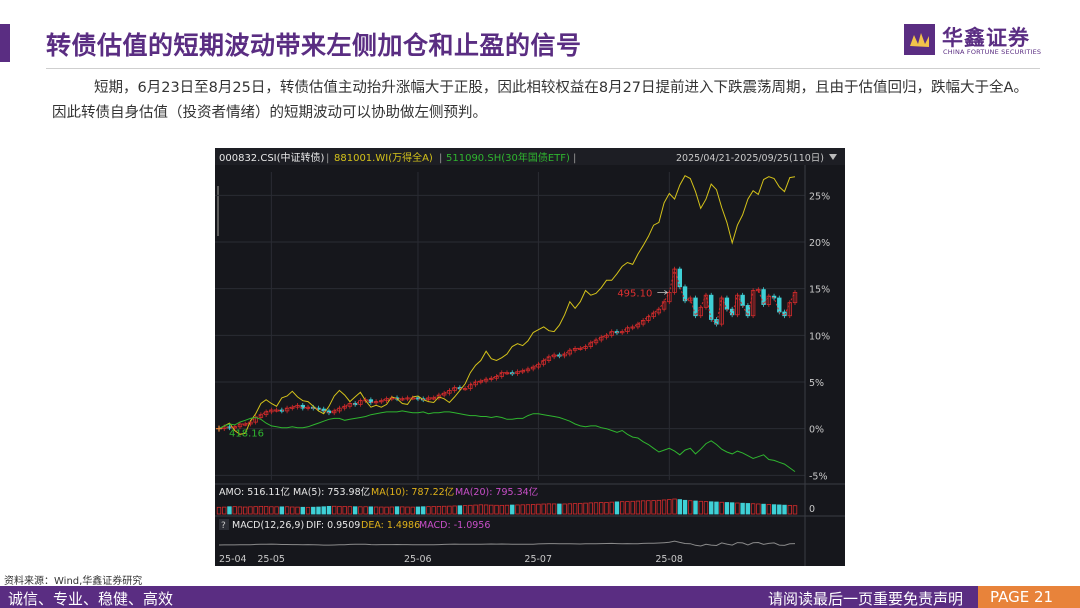 This screenshot has width=1080, height=608. Describe the element at coordinates (669, 559) in the screenshot. I see `x-tick-label: 25-08` at that location.